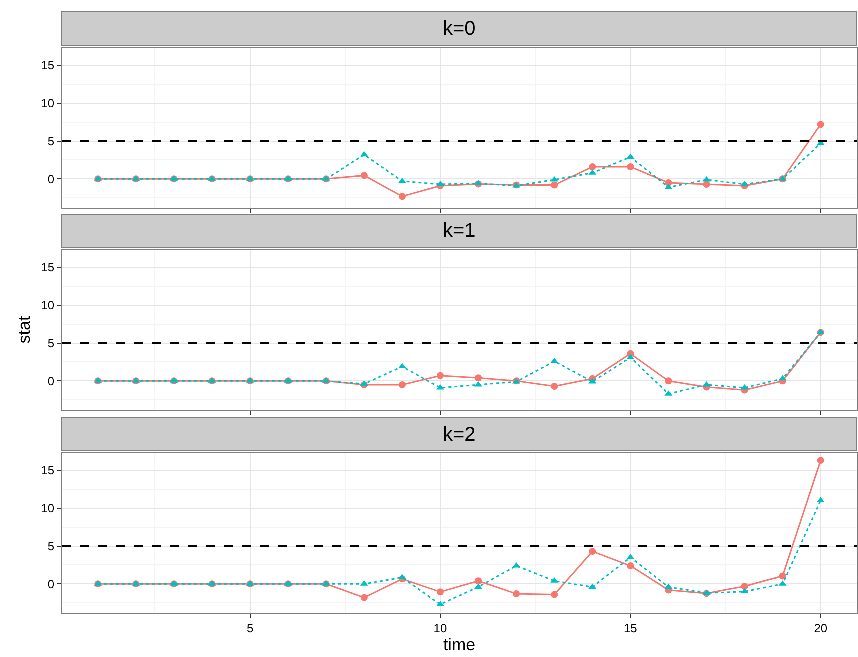 This screenshot has height=657, width=858. What do you see at coordinates (24, 330) in the screenshot?
I see `y-axis-title: stat` at bounding box center [24, 330].